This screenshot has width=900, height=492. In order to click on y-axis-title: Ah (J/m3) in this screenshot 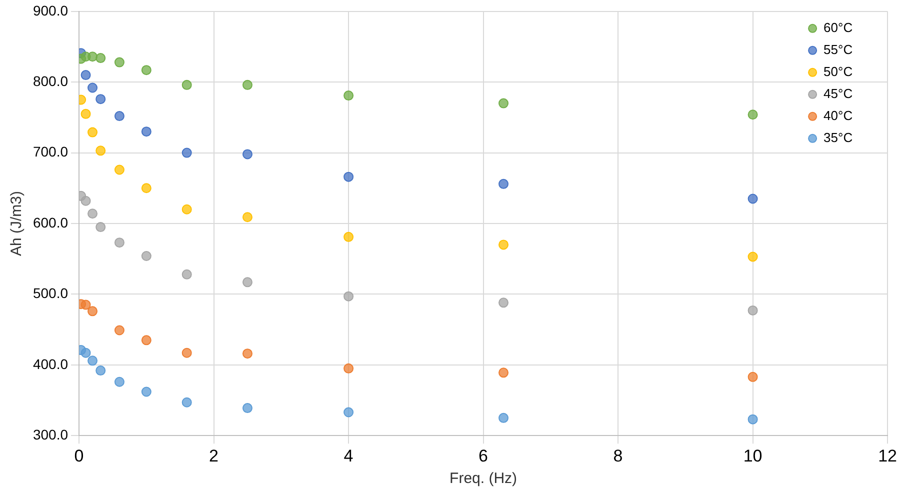, I will do `click(17, 223)`.